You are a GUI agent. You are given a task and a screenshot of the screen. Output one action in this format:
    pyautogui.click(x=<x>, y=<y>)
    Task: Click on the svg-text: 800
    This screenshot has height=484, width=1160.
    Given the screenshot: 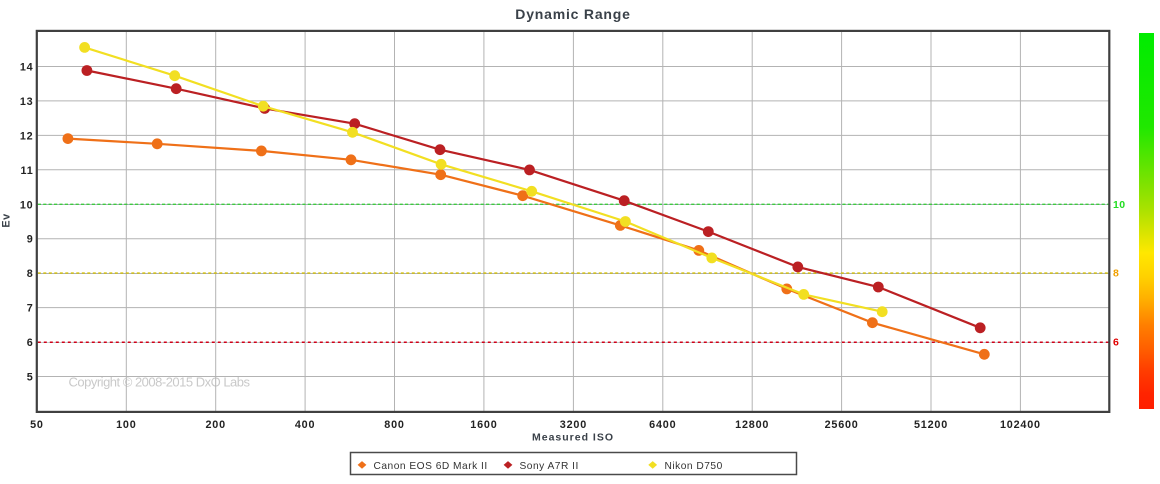 What is the action you would take?
    pyautogui.click(x=394, y=425)
    